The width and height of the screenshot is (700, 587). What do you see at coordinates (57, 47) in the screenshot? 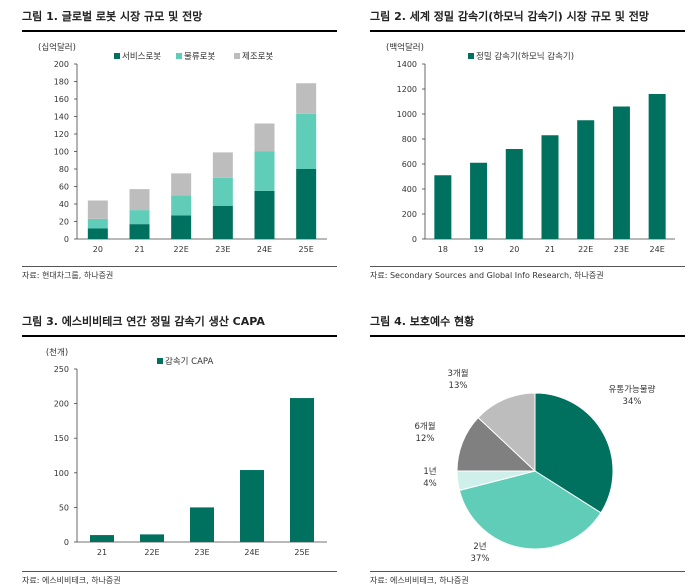
I see `y-axis-label: (십억달러)` at bounding box center [57, 47].